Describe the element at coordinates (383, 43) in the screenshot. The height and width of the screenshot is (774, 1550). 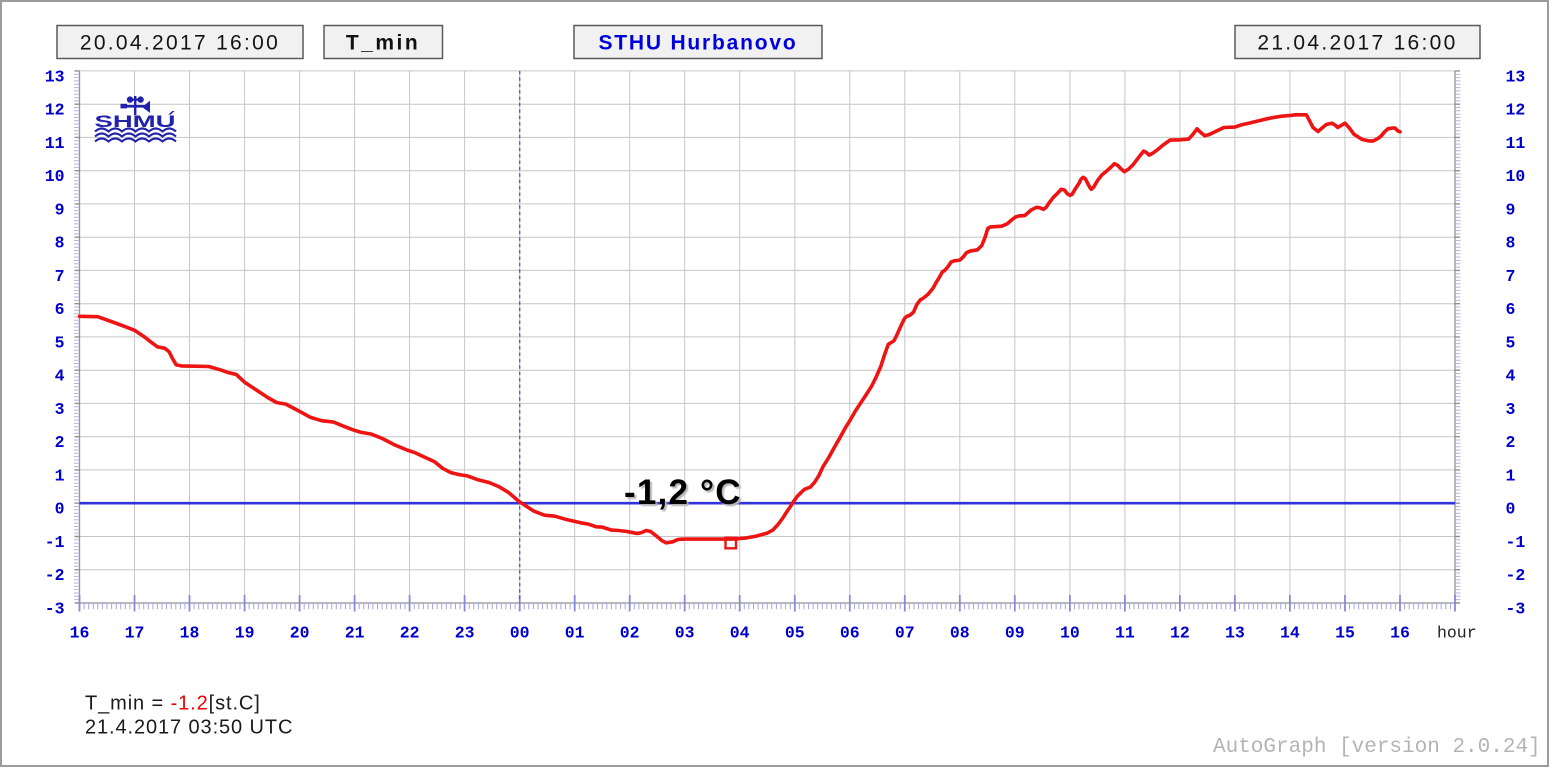
I see `svg-text: T_min` at that location.